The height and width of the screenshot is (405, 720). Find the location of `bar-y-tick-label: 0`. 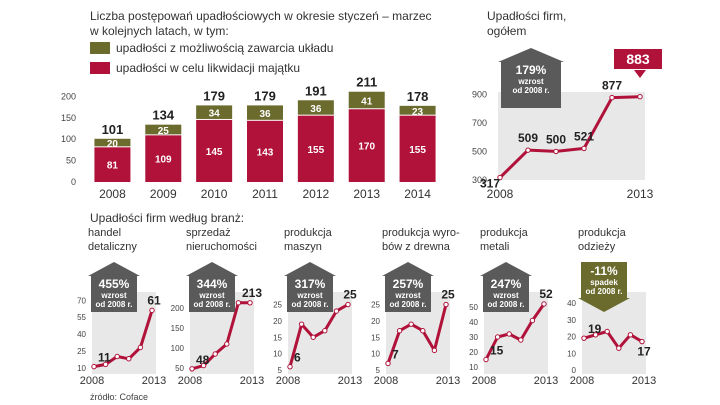

bar-y-tick-label: 0 is located at coordinates (73, 182).